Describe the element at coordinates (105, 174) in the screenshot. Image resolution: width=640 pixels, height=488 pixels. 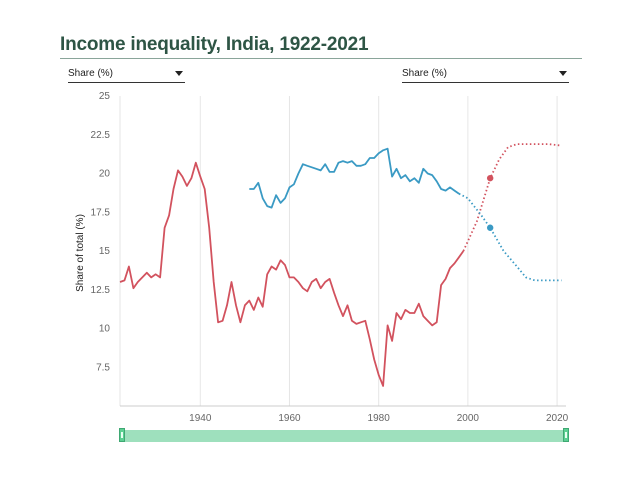
I see `y-tick-label: 20` at that location.